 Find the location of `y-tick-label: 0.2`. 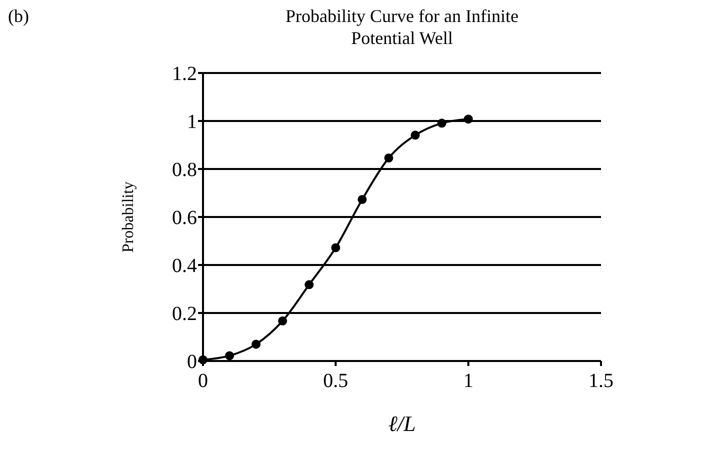

y-tick-label: 0.2 is located at coordinates (184, 314).